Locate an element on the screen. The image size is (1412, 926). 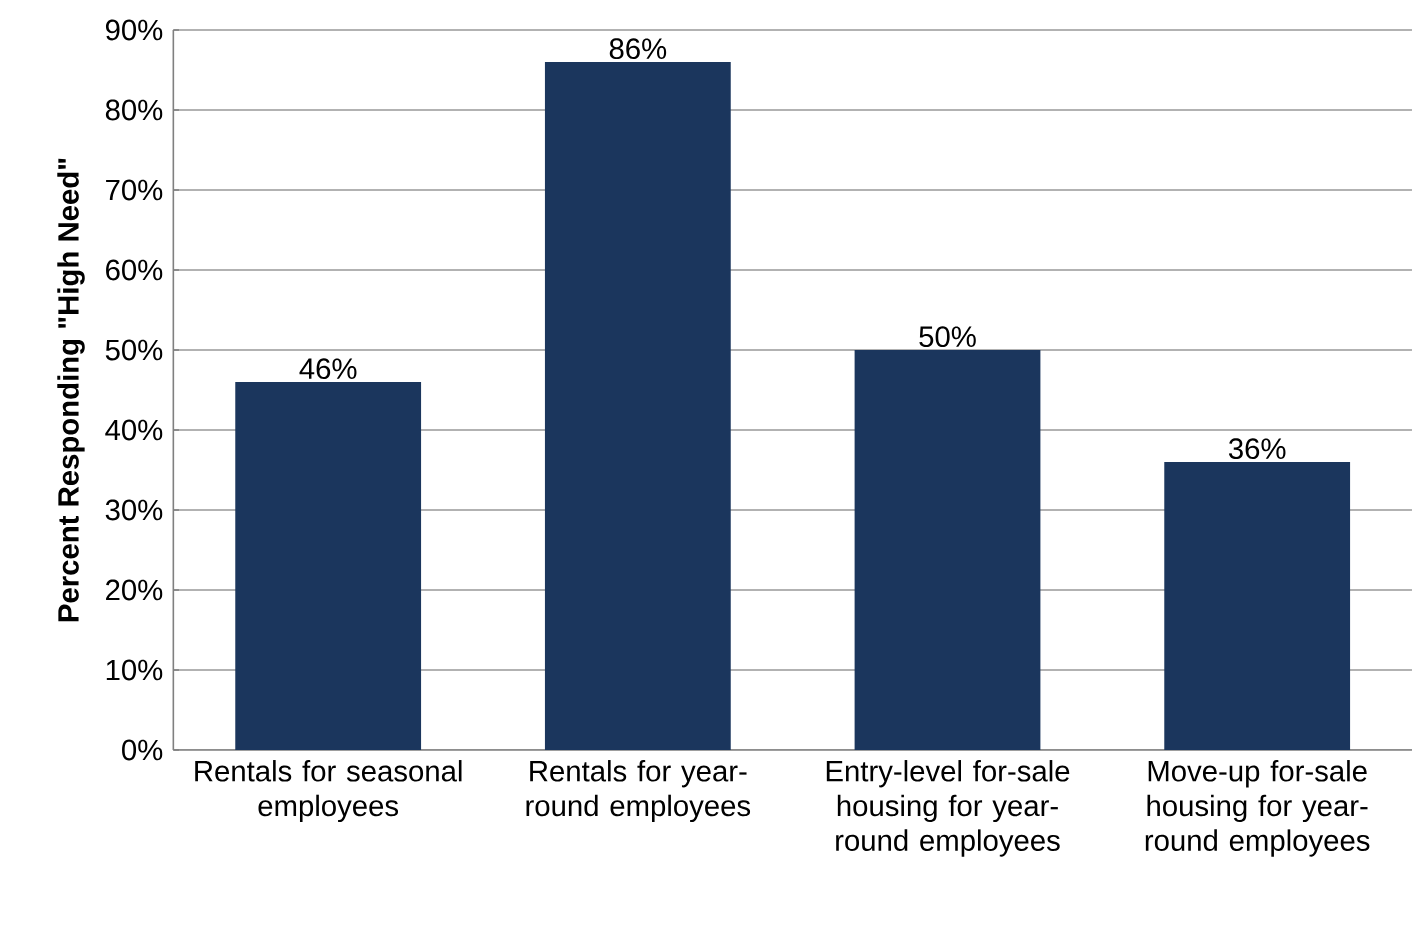
data-label: 36% is located at coordinates (1257, 449).